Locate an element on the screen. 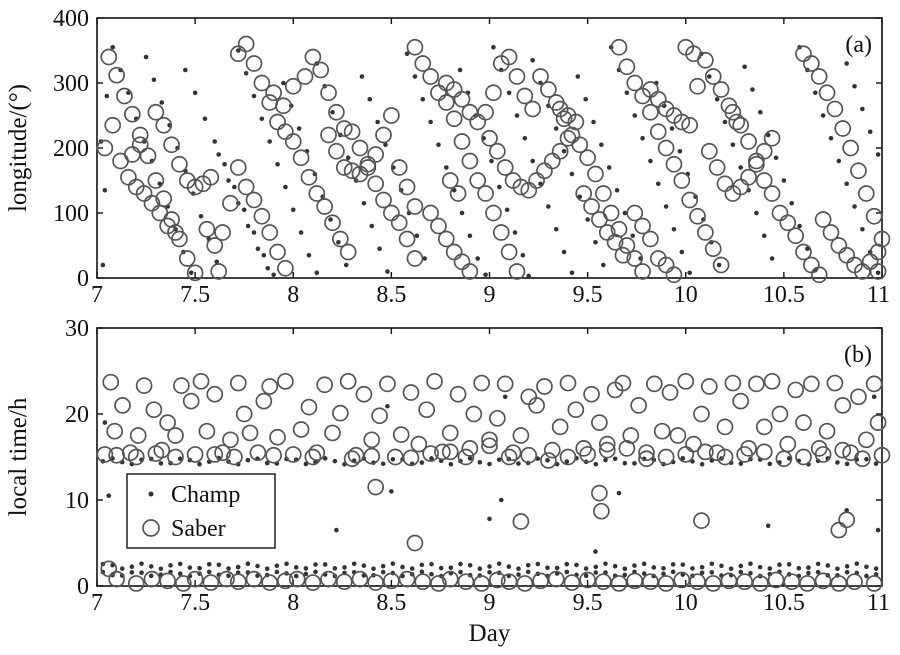 This screenshot has width=900, height=655. legend: Champ Saber is located at coordinates (201, 511).